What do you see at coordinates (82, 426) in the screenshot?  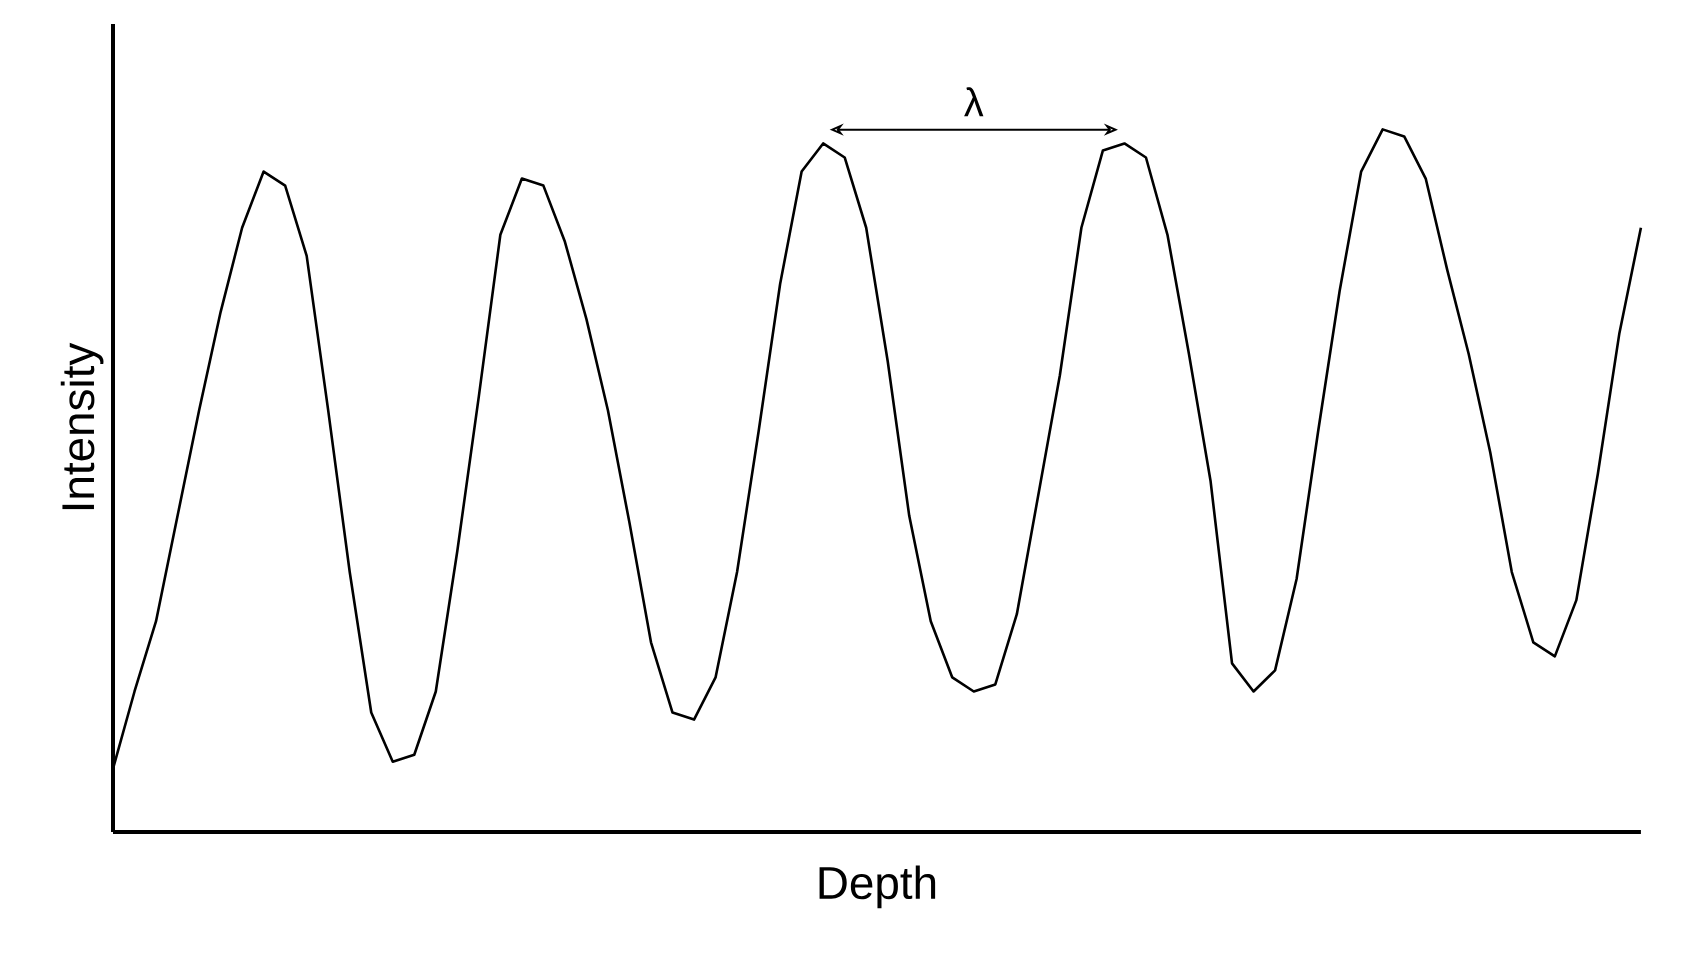 I see `y-axis-title: Intensity` at bounding box center [82, 426].